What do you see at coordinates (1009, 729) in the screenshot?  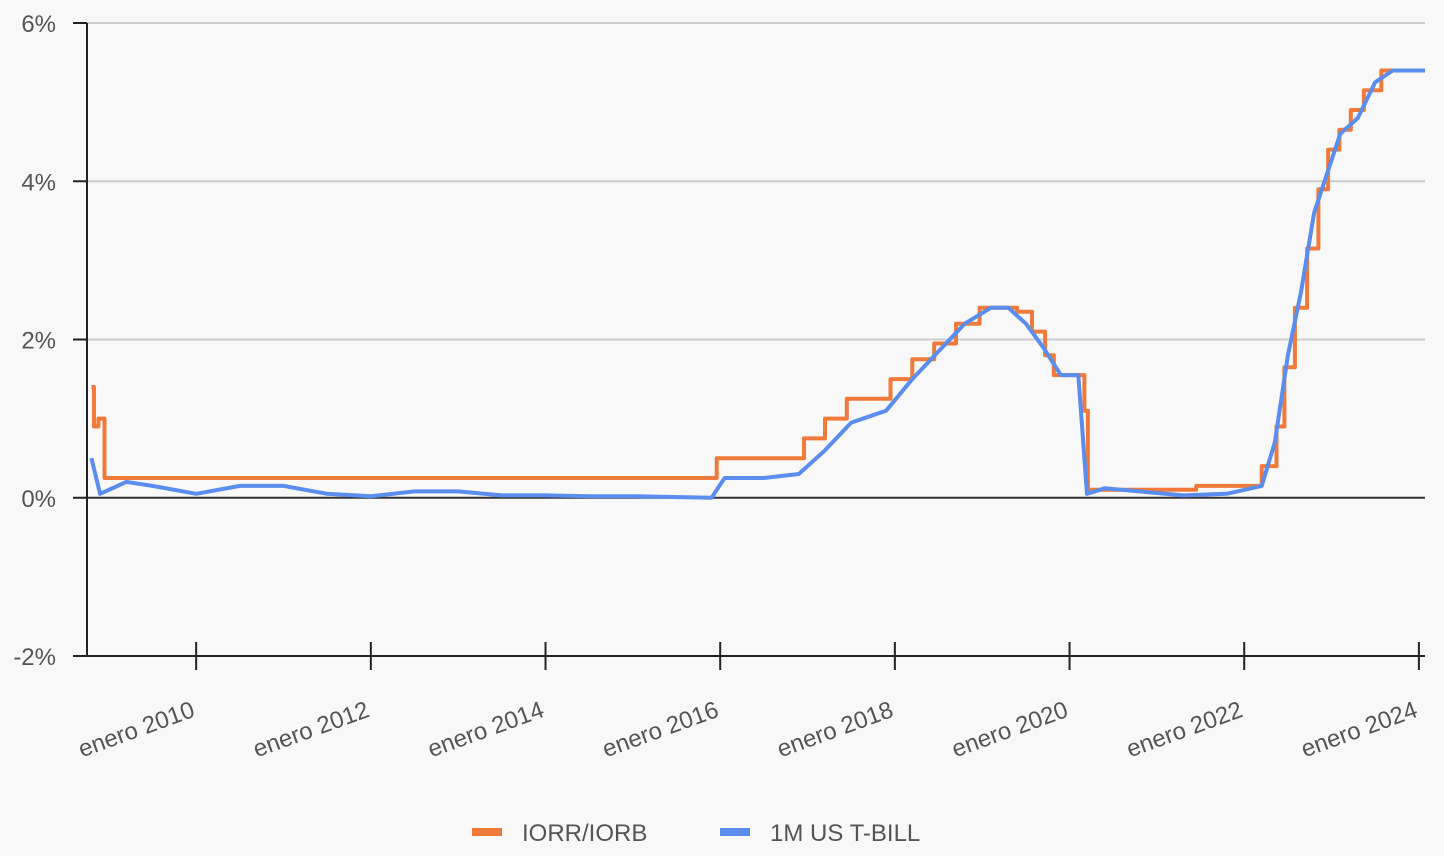 I see `x-tick-label: enero 2020` at bounding box center [1009, 729].